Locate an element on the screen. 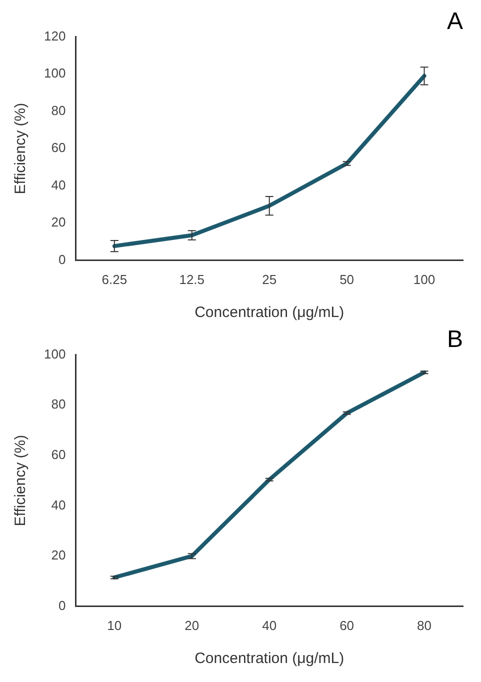  chart-title: B is located at coordinates (454, 340).